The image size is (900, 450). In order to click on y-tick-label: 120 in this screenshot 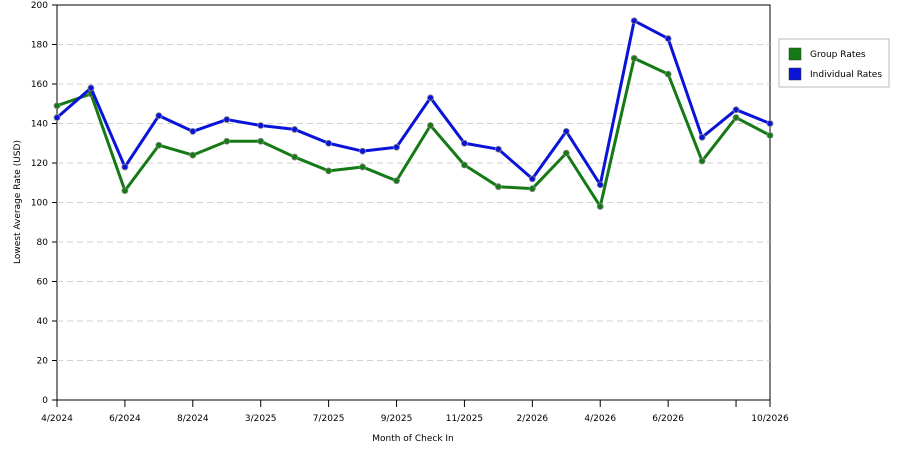, I will do `click(39, 164)`.